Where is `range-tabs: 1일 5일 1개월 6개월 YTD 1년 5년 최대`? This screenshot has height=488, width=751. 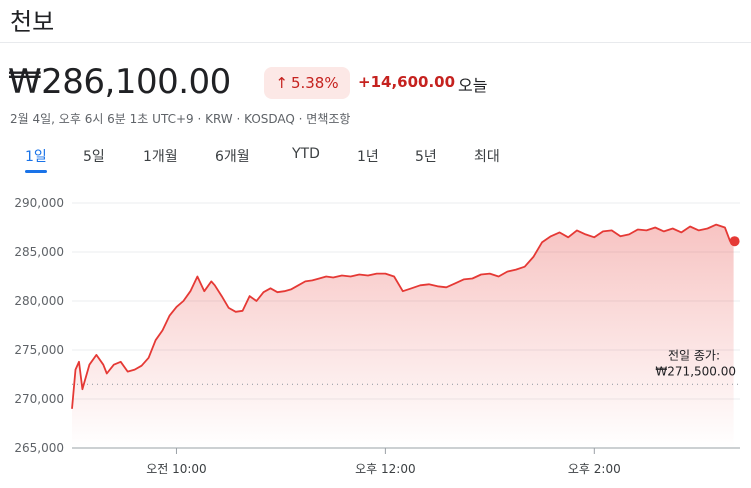
range-tabs: 1일 5일 1개월 6개월 YTD 1년 5년 최대 is located at coordinates (375, 160).